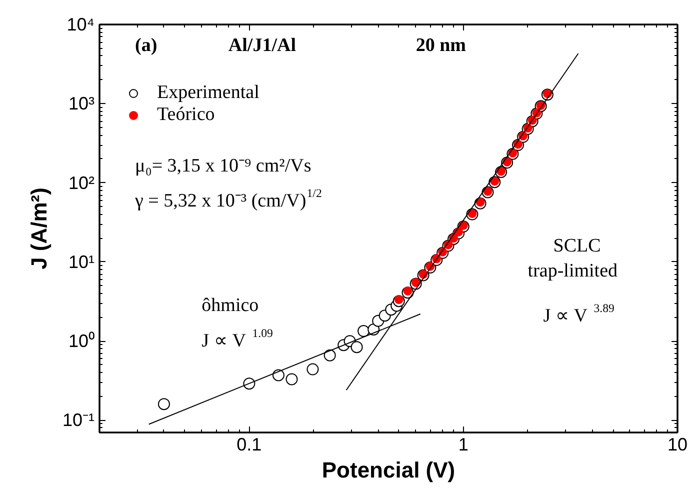 Image resolution: width=691 pixels, height=495 pixels. Describe the element at coordinates (186, 115) in the screenshot. I see `legend-label: Teórico` at that location.